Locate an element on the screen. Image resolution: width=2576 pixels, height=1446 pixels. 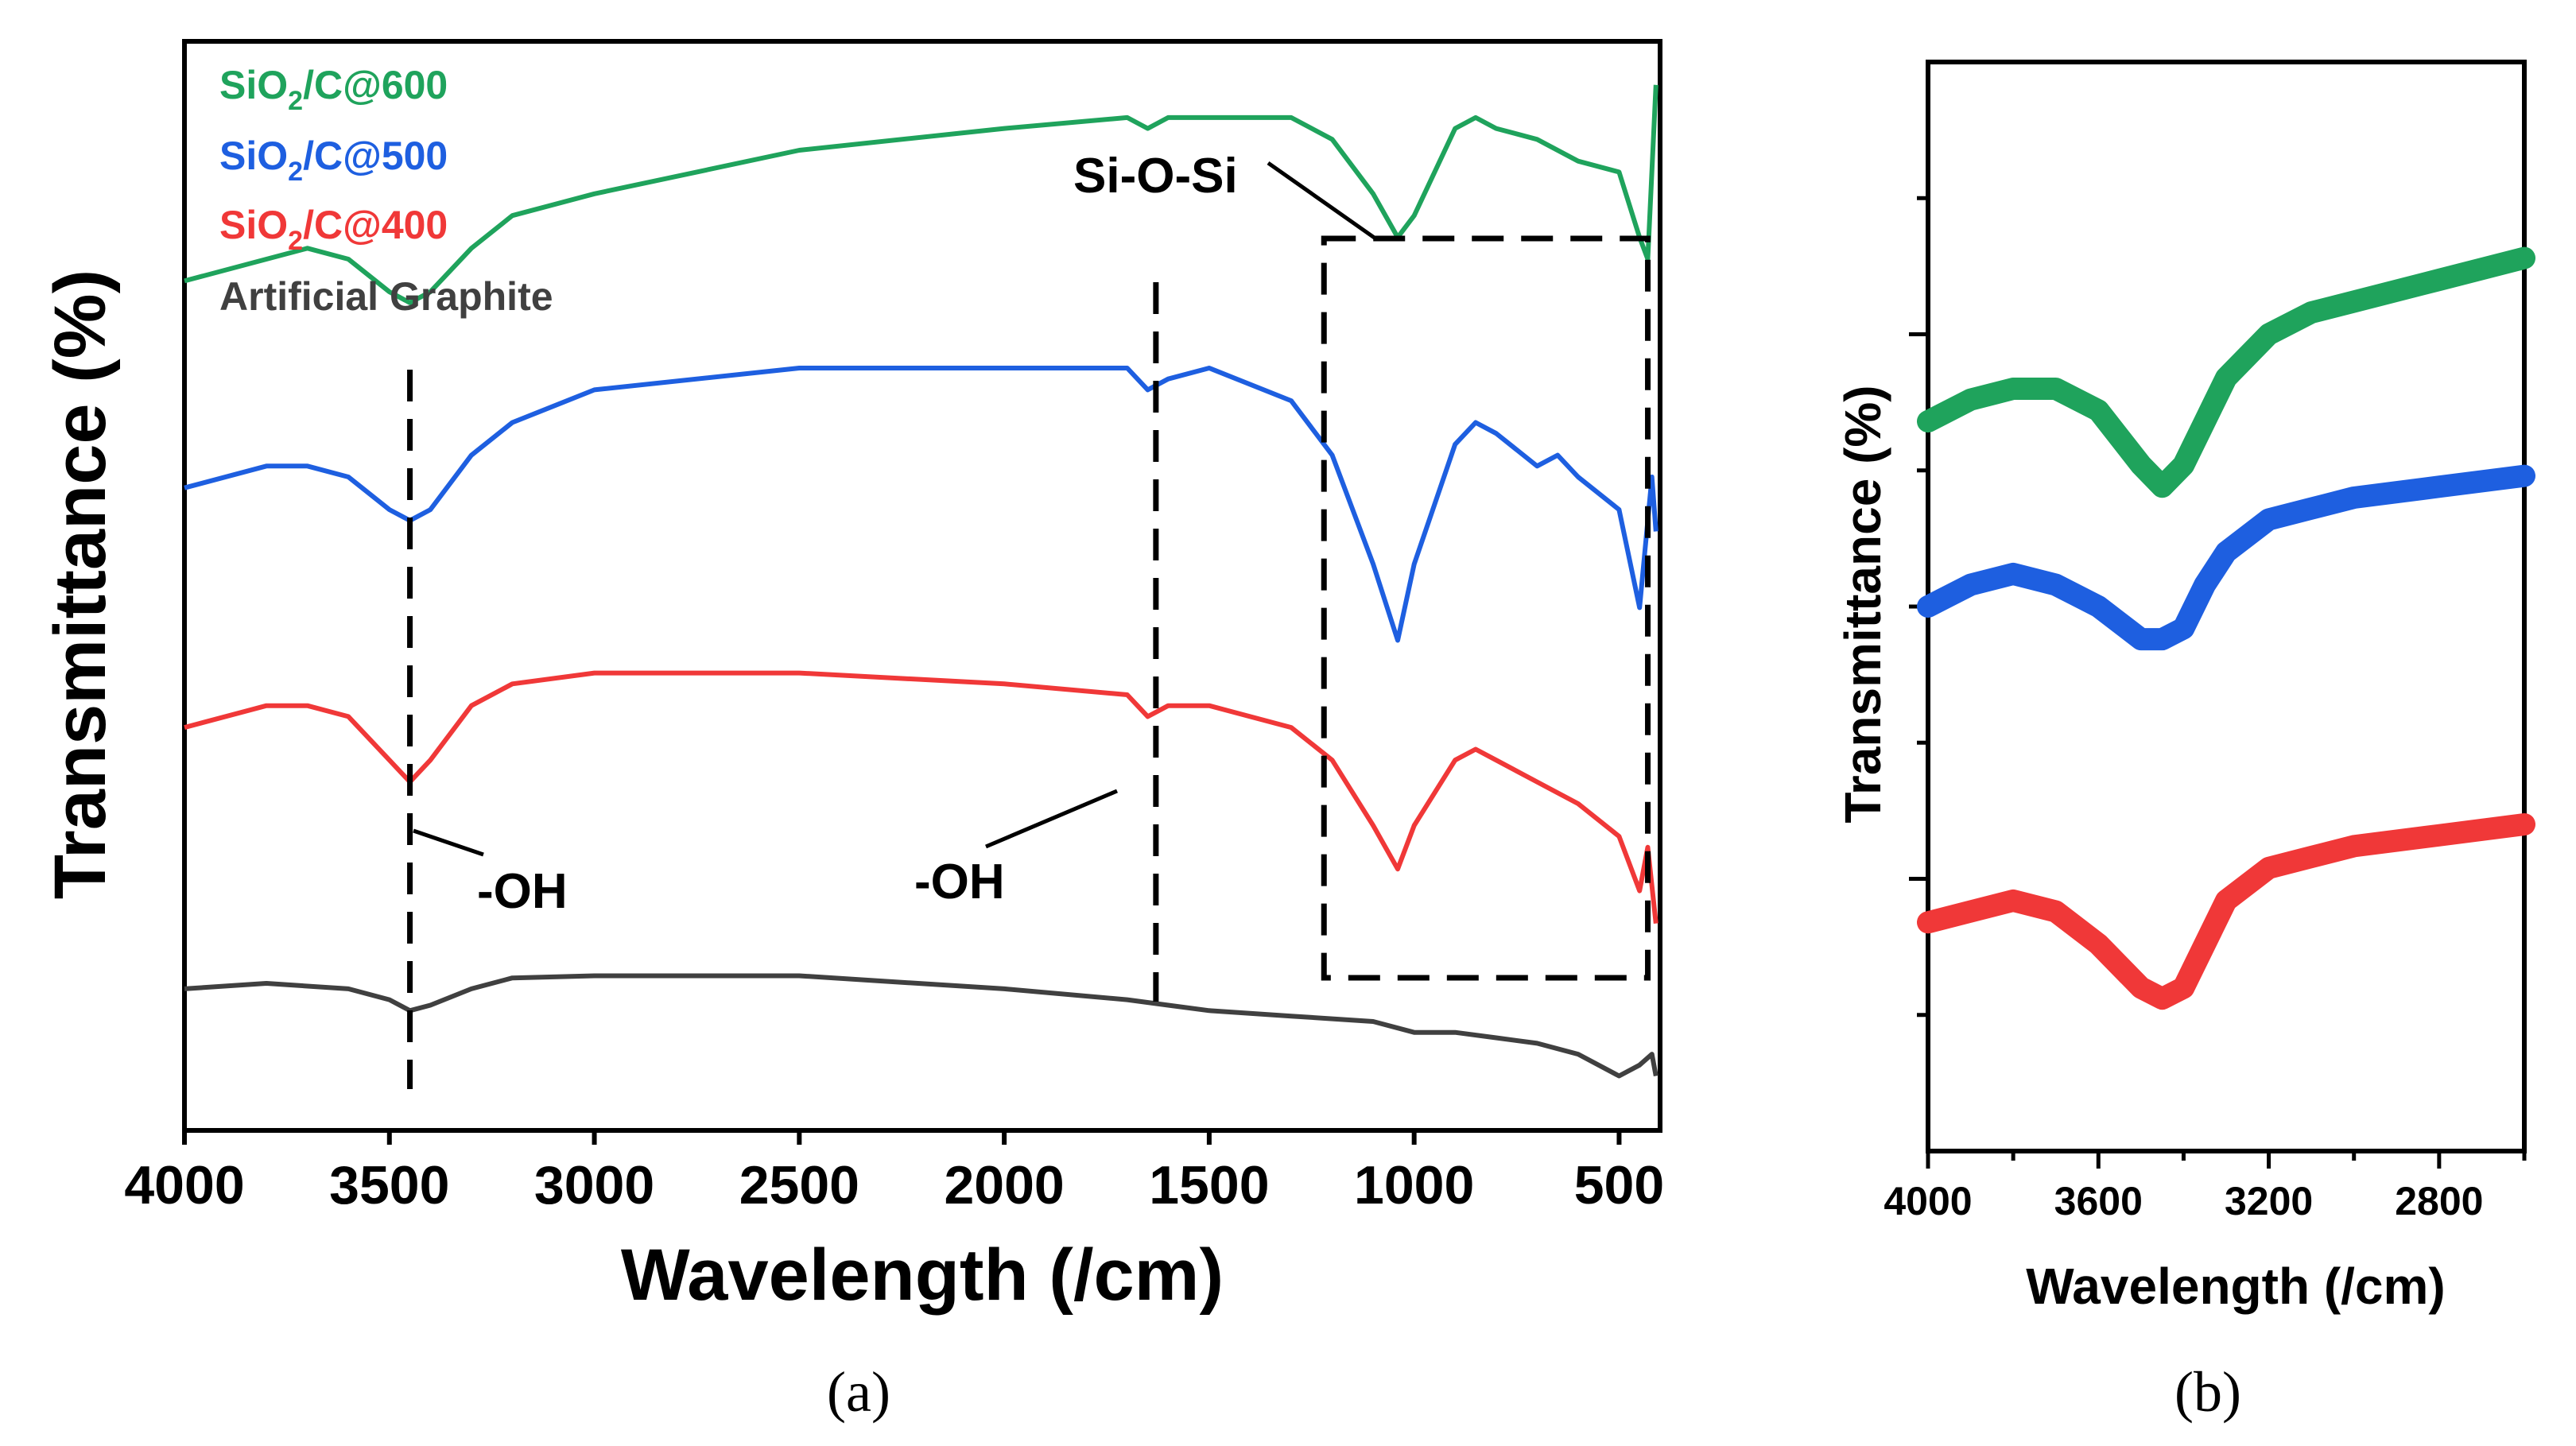
oh-right-leader is located at coordinates (1051, 819).